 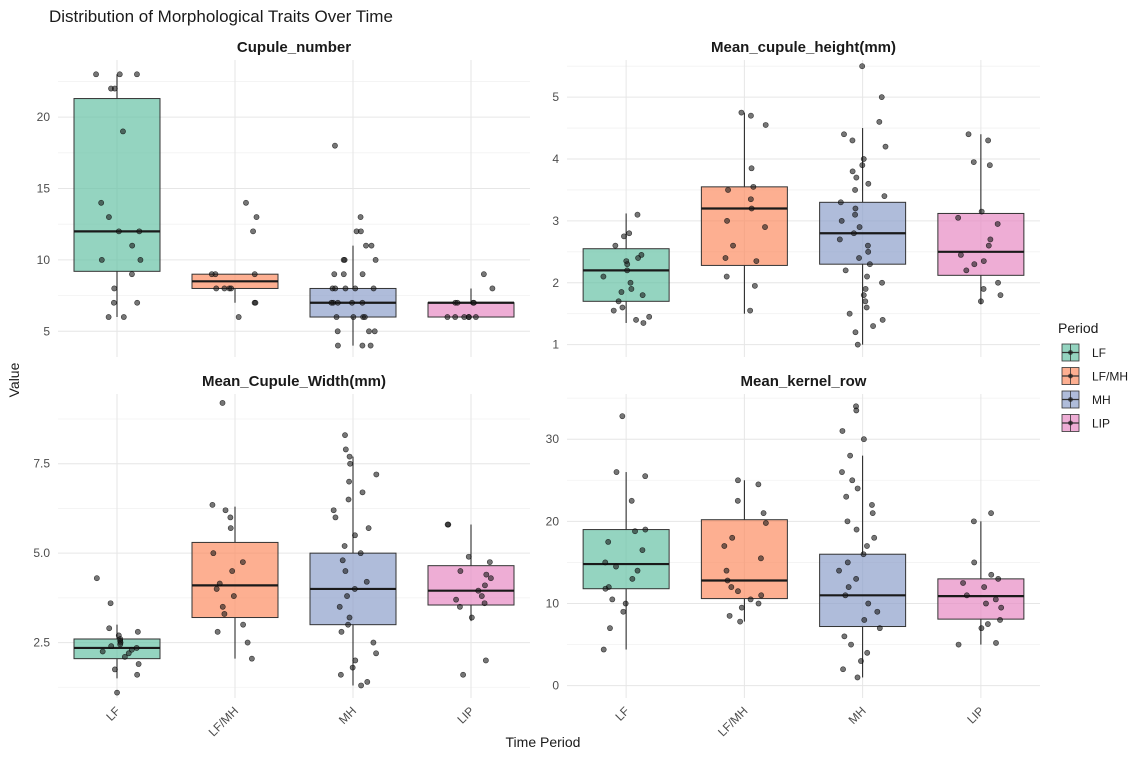 What do you see at coordinates (804, 381) in the screenshot?
I see `facet-title: Mean_kernel_row` at bounding box center [804, 381].